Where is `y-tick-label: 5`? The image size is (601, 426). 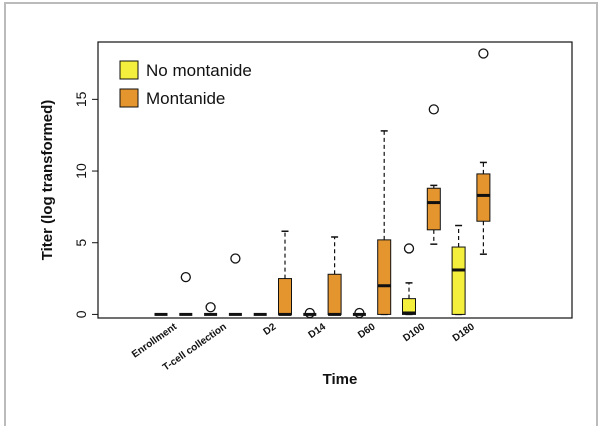
y-tick-label: 5 is located at coordinates (81, 243).